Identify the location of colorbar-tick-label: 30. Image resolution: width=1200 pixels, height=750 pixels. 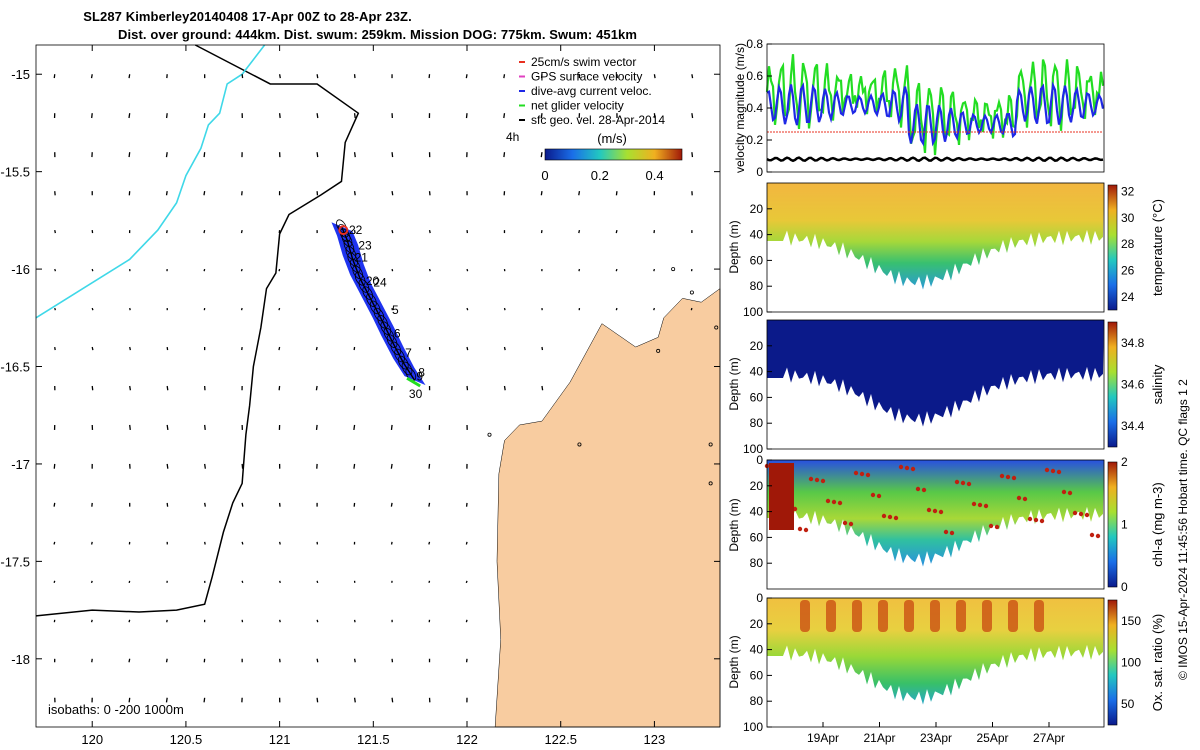
(1128, 218).